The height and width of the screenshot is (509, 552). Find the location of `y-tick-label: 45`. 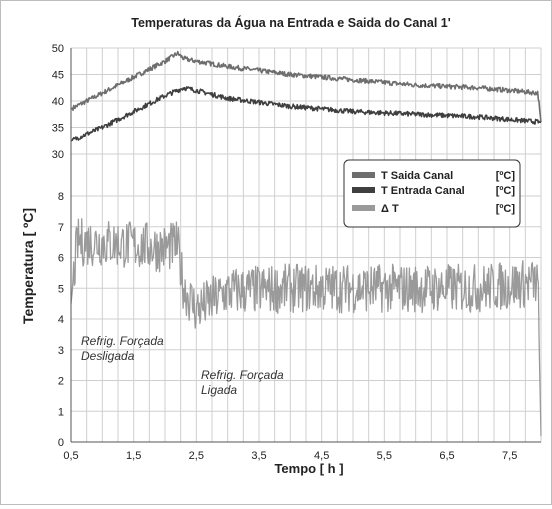

y-tick-label: 45 is located at coordinates (58, 76).